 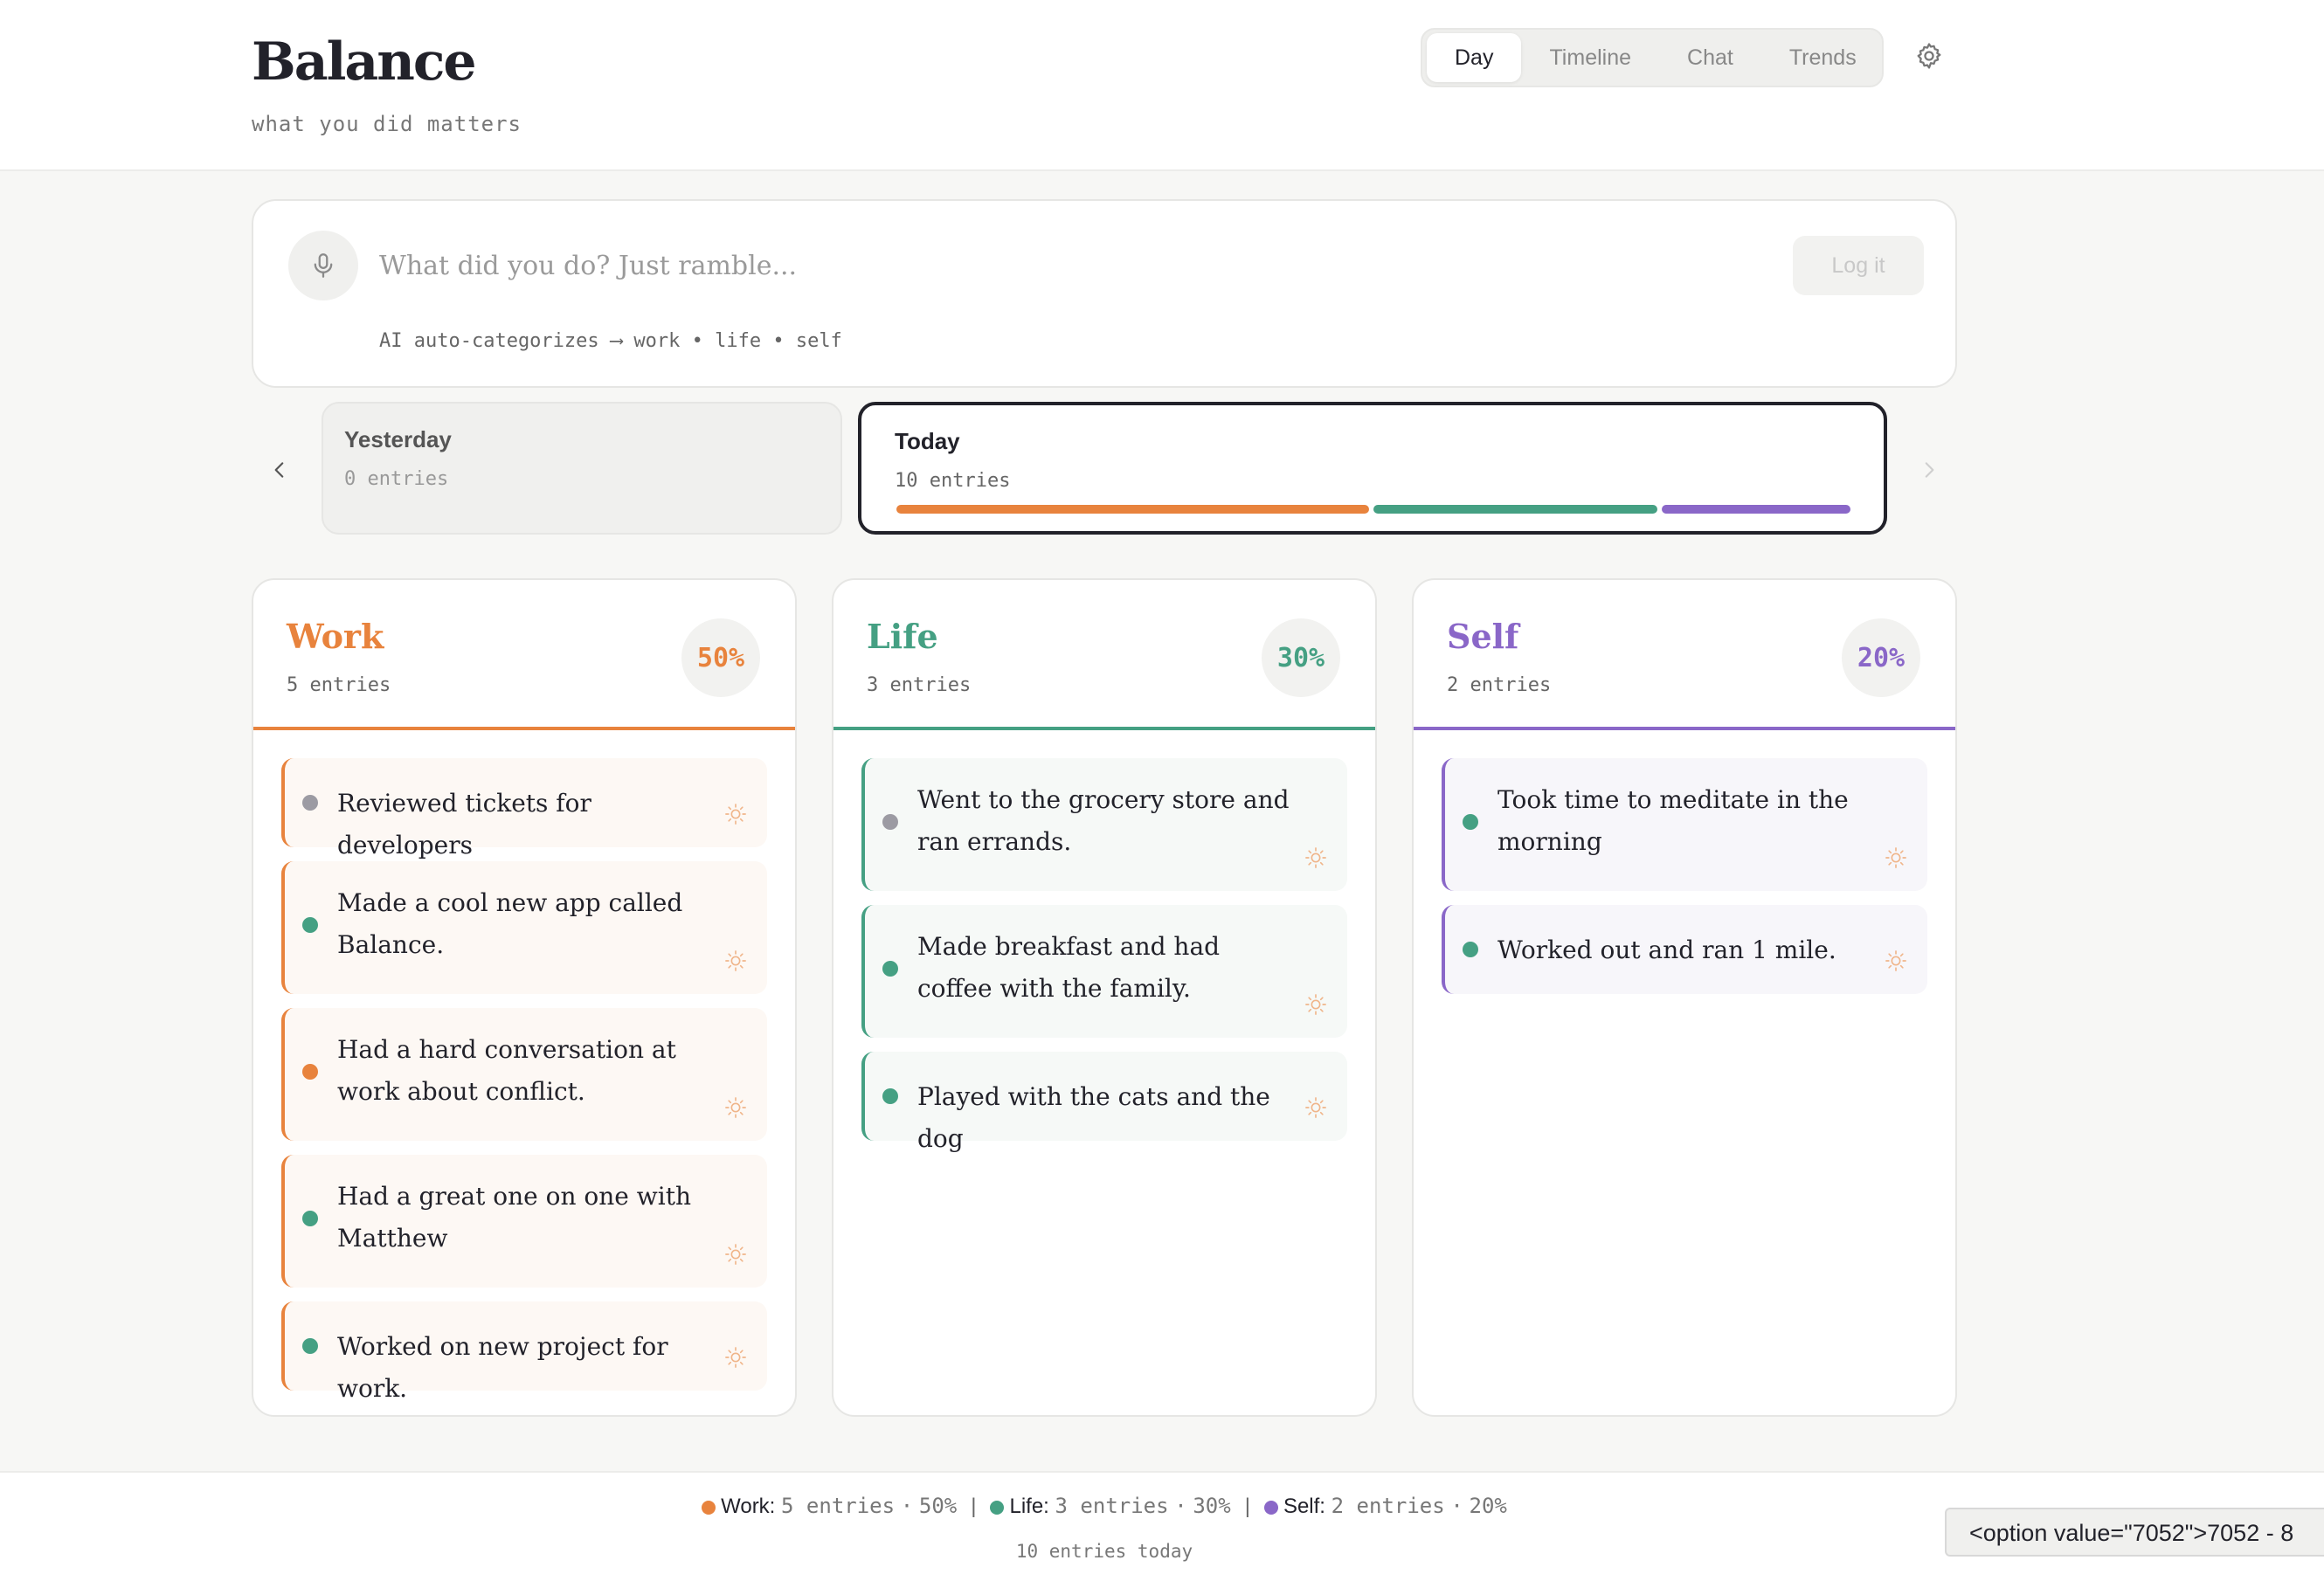 What do you see at coordinates (1590, 57) in the screenshot?
I see `tab-timeline: Timeline` at bounding box center [1590, 57].